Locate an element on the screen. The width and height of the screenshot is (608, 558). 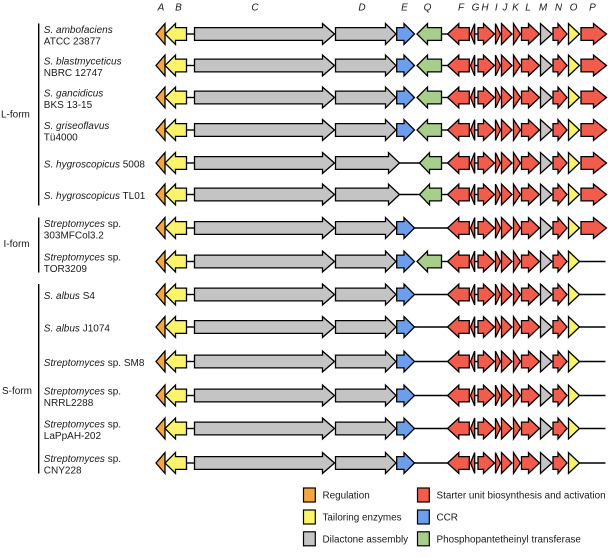
svg-text: S. griseoflavus is located at coordinates (77, 126).